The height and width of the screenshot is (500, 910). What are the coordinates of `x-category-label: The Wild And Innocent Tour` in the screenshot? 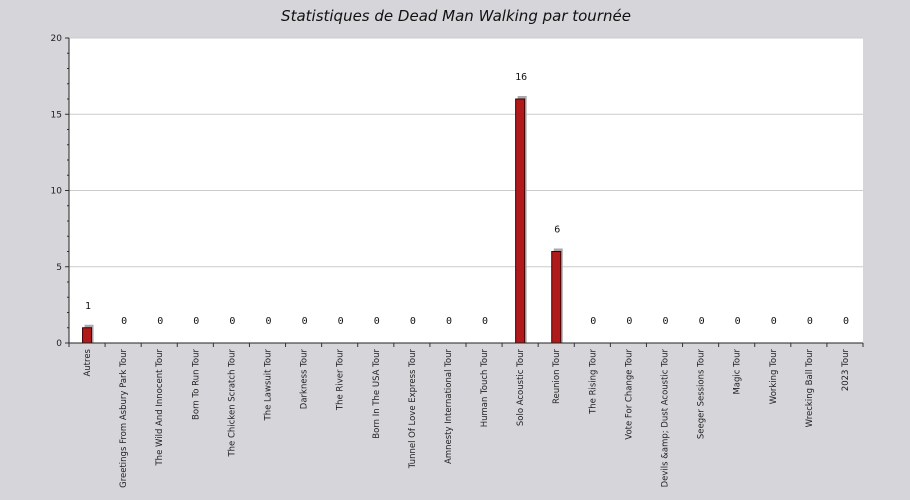 It's located at (160, 408).